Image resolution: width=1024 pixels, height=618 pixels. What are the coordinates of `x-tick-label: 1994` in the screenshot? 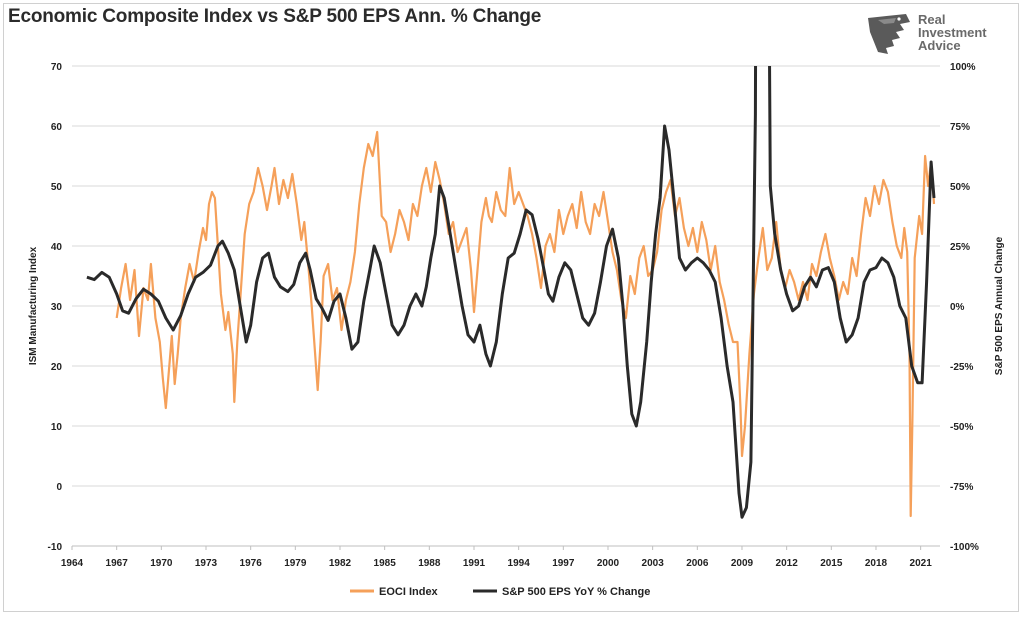 It's located at (519, 563).